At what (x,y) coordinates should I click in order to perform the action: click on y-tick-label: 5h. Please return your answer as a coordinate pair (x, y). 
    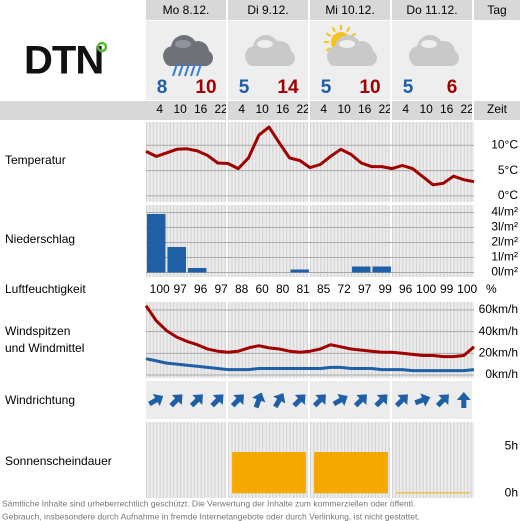
    Looking at the image, I should click on (511, 446).